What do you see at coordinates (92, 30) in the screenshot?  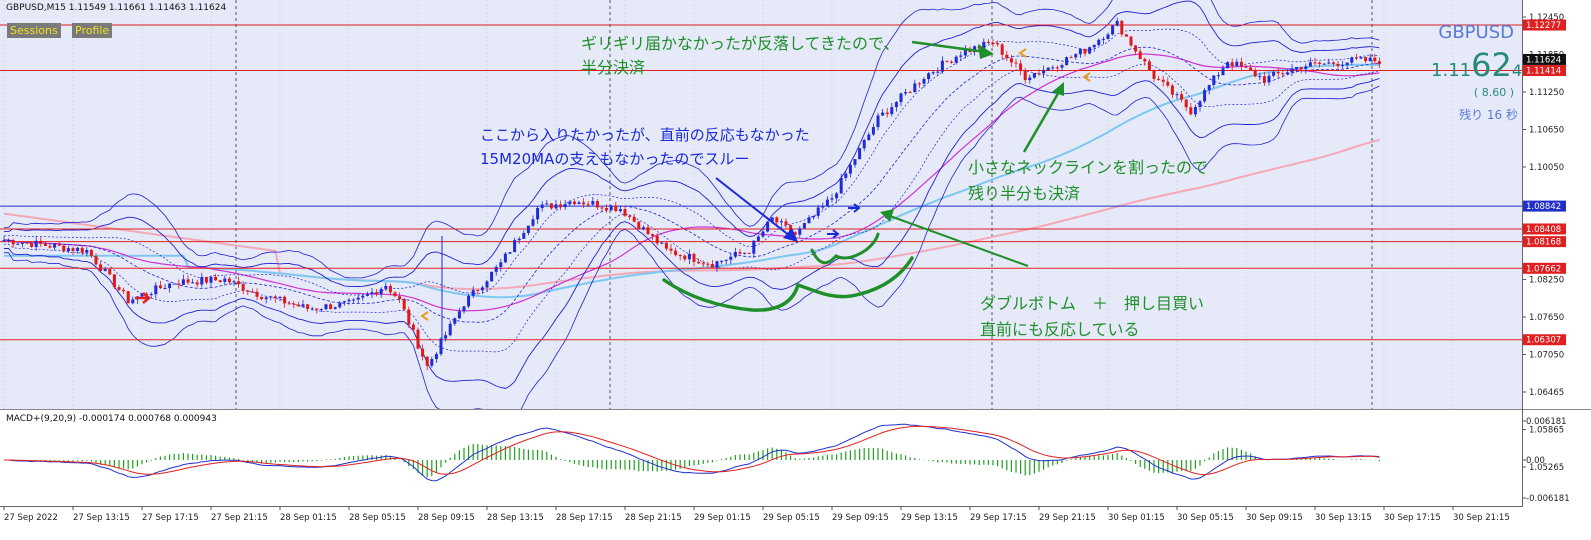 I see `profile-button: Profile` at bounding box center [92, 30].